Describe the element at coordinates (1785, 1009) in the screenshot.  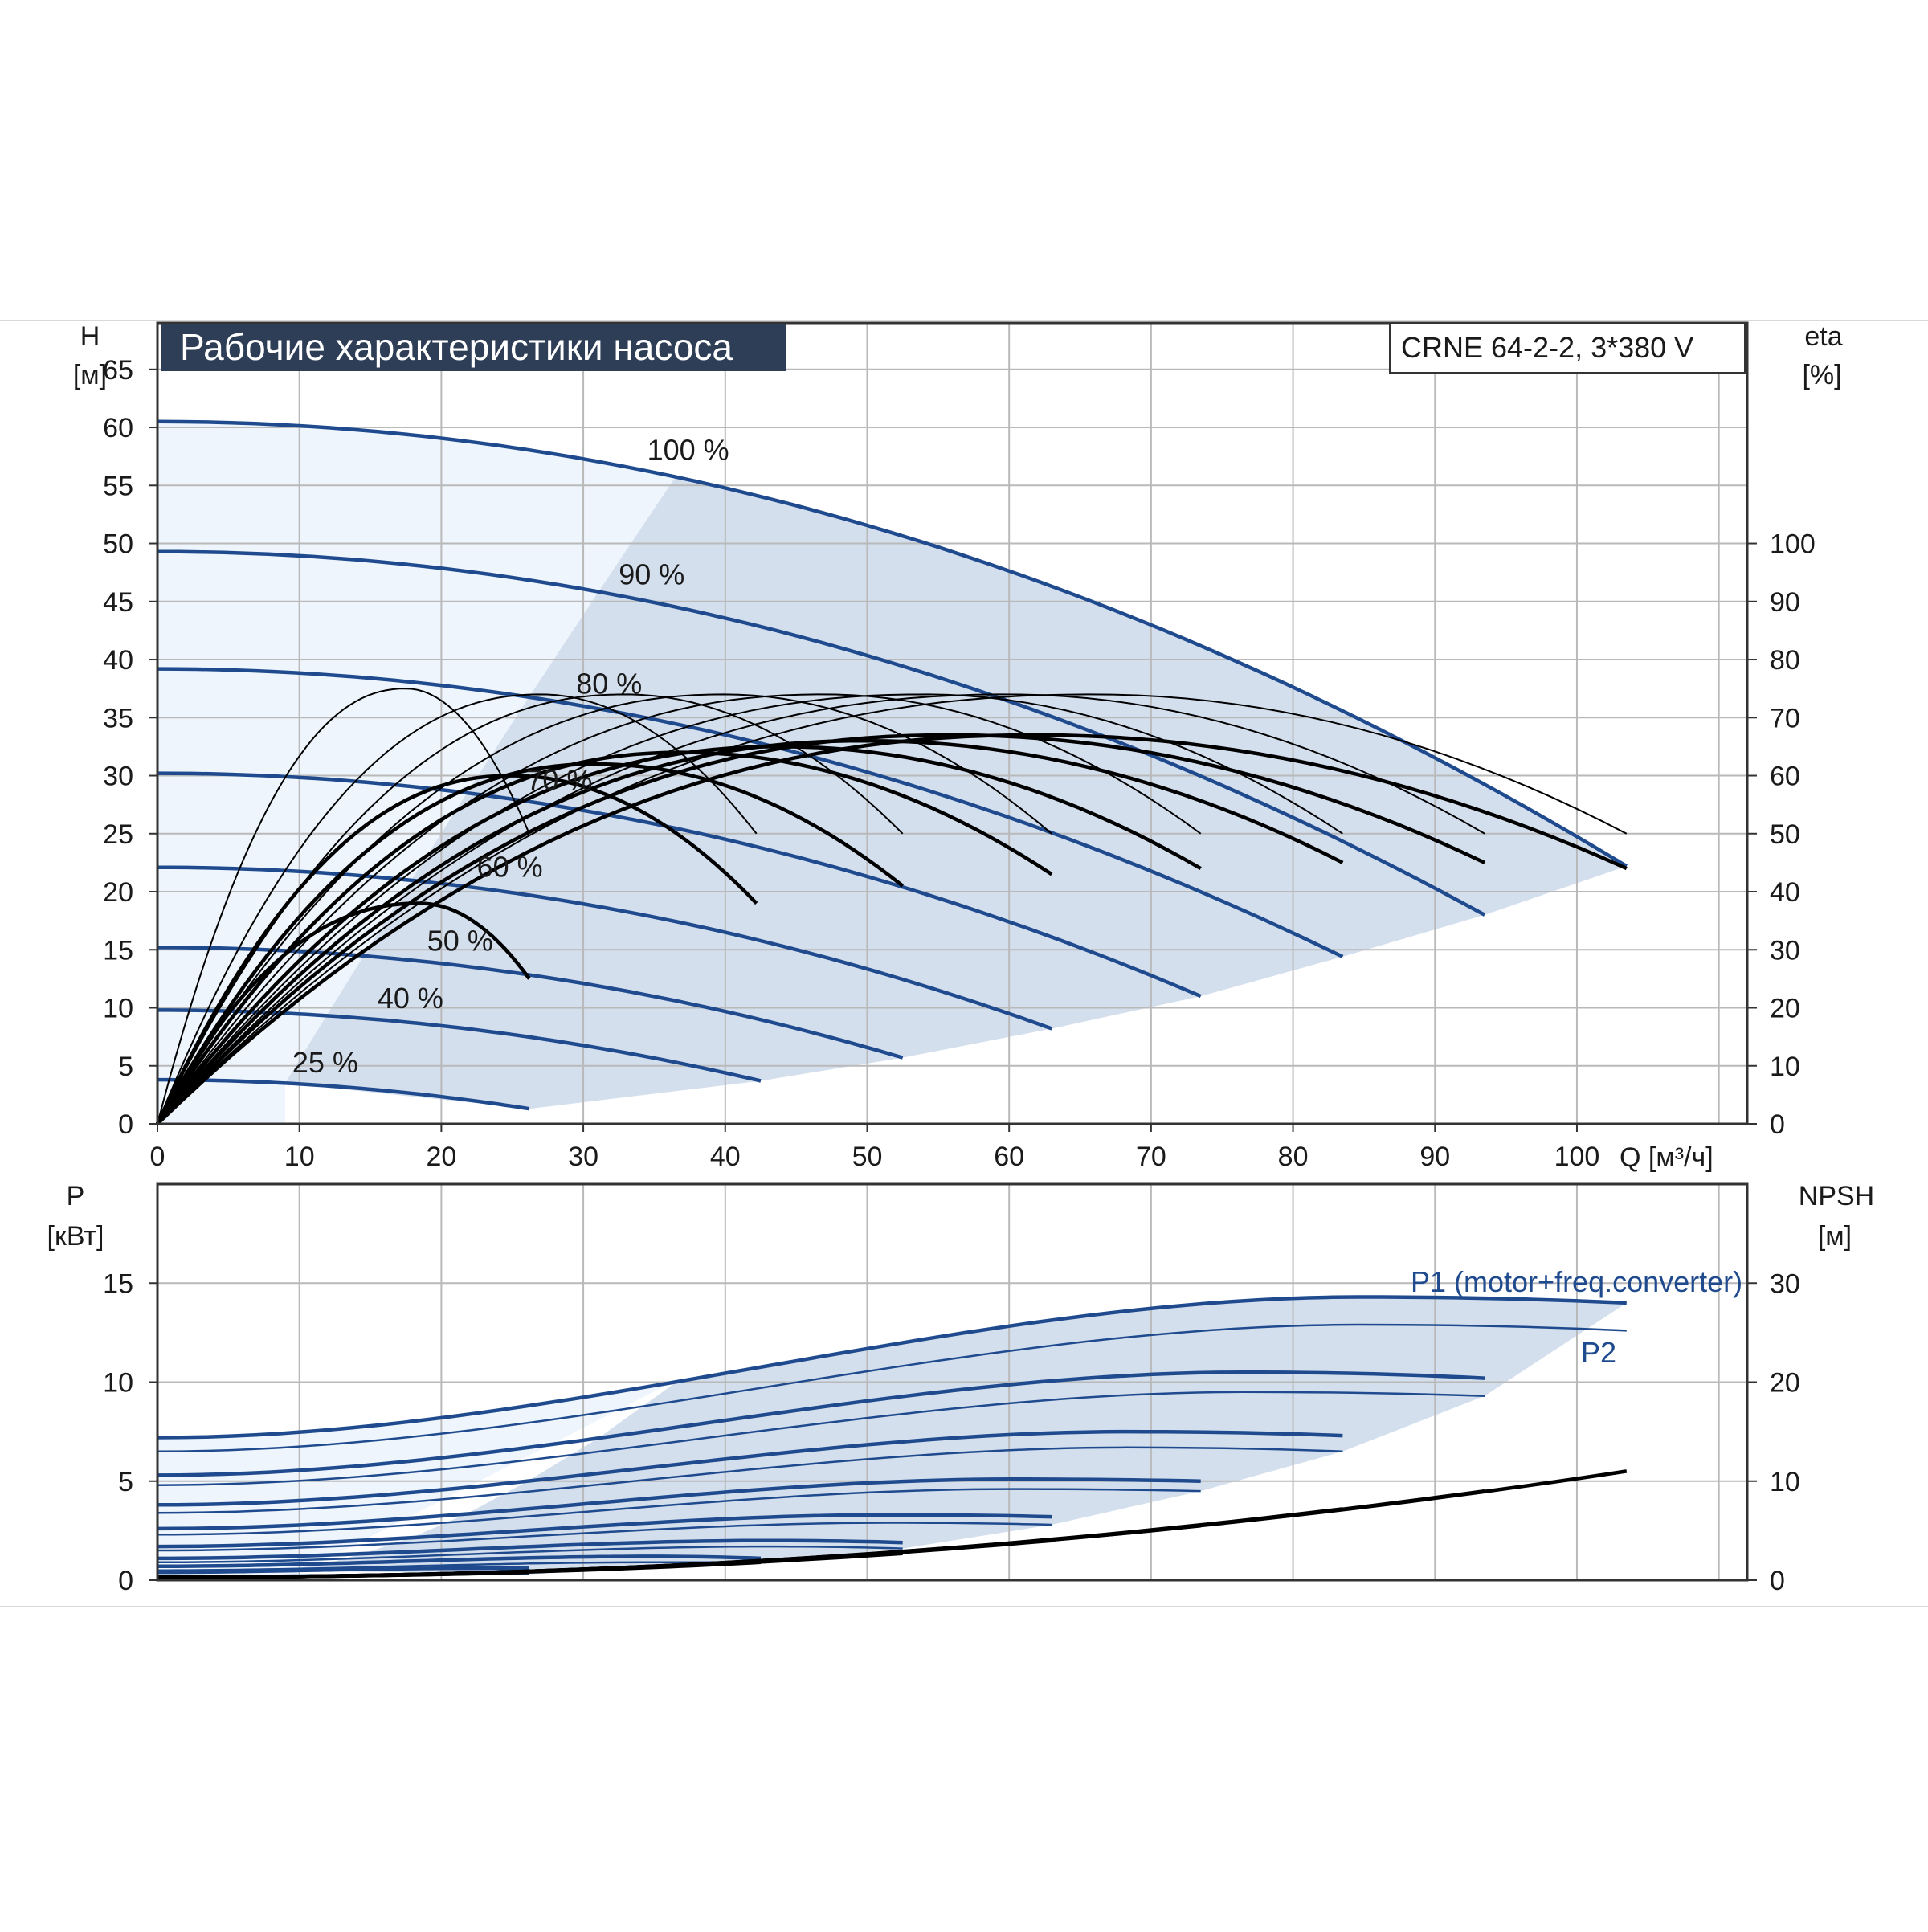
I see `efficiency-tick-label: 20` at that location.